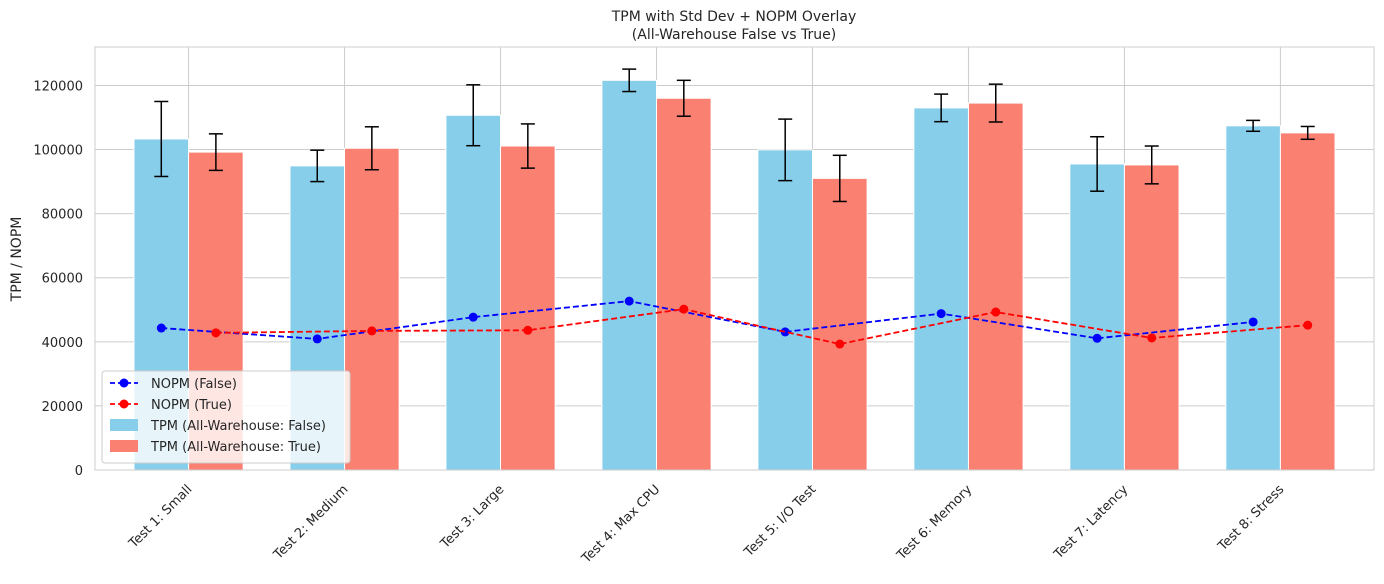 This screenshot has width=1384, height=584. What do you see at coordinates (191, 405) in the screenshot?
I see `legend-label: NOPM (True)` at bounding box center [191, 405].